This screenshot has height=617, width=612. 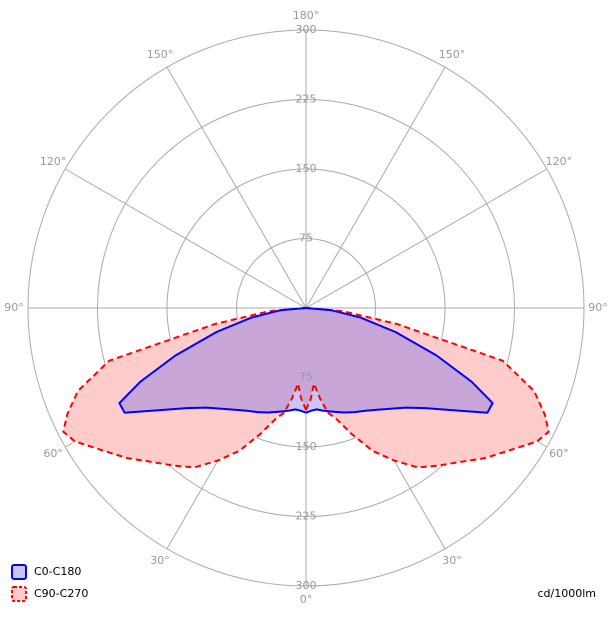 I want to click on angle-label: 180°, so click(x=306, y=15).